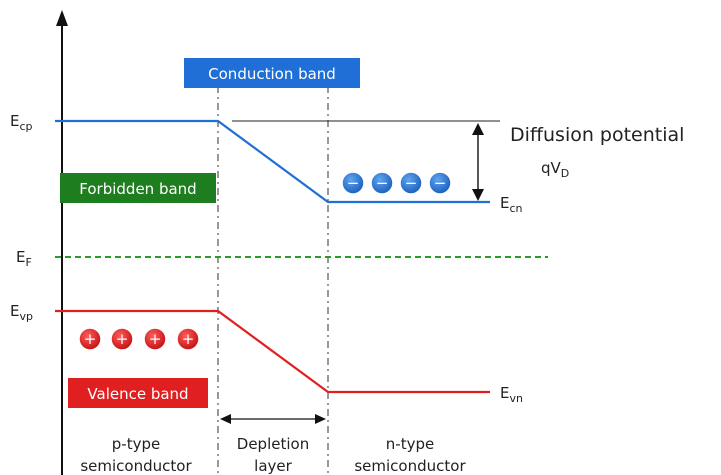  Describe the element at coordinates (272, 161) in the screenshot. I see `conduction-band-line` at that location.